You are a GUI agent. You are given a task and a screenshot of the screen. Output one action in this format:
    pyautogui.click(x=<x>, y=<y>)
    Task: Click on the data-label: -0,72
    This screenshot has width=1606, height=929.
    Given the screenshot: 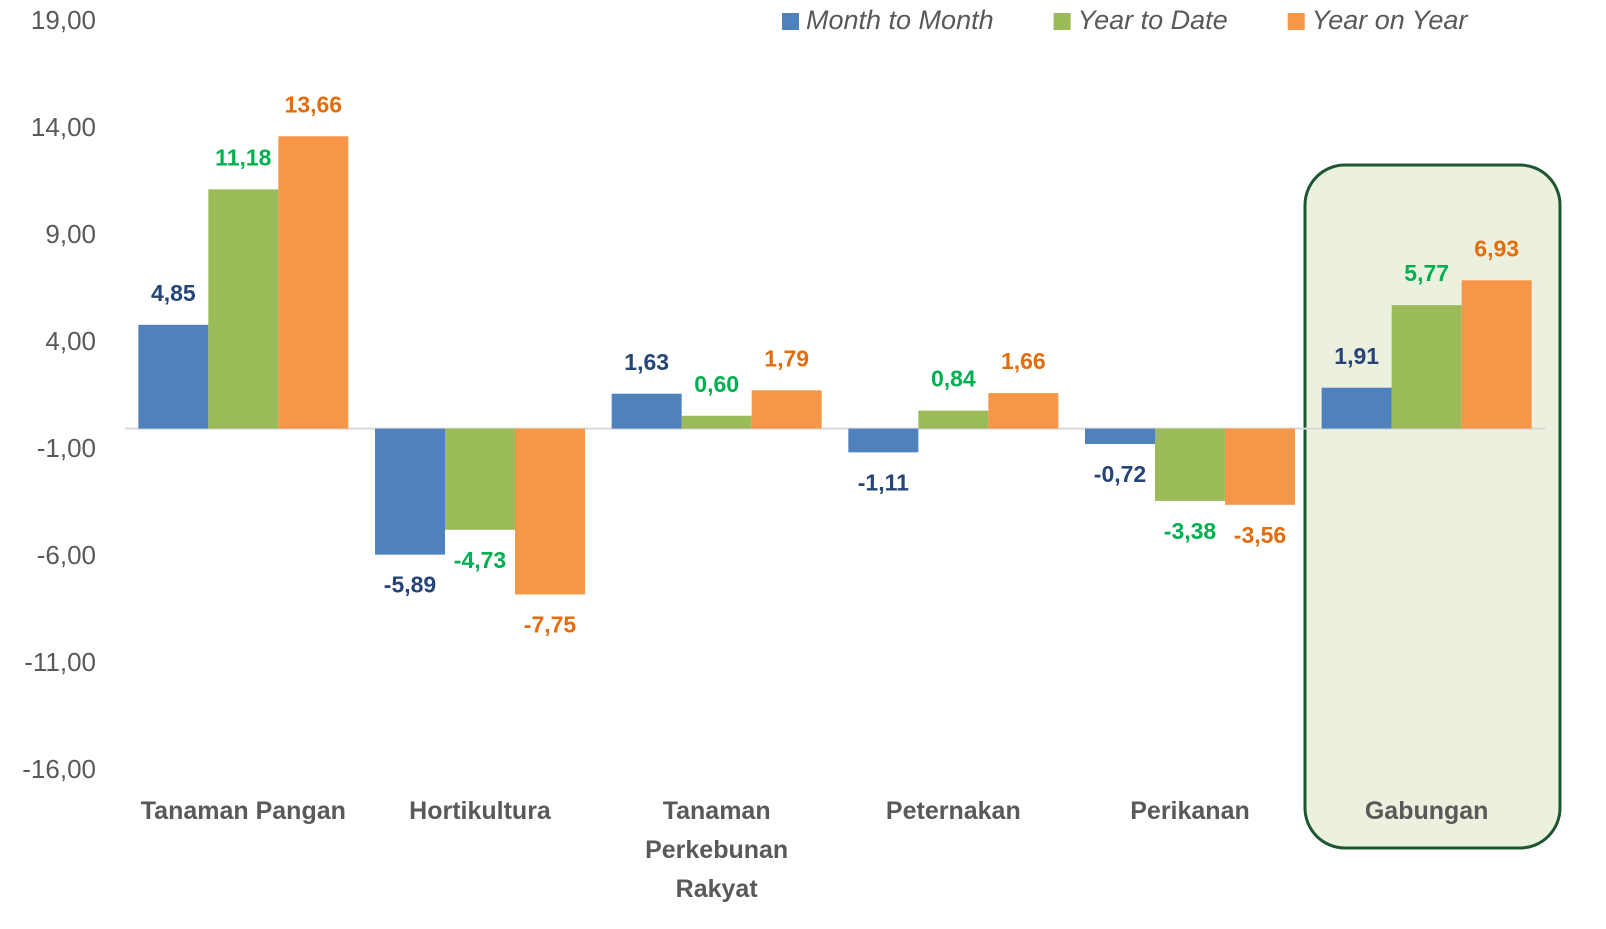 What is the action you would take?
    pyautogui.click(x=1120, y=474)
    